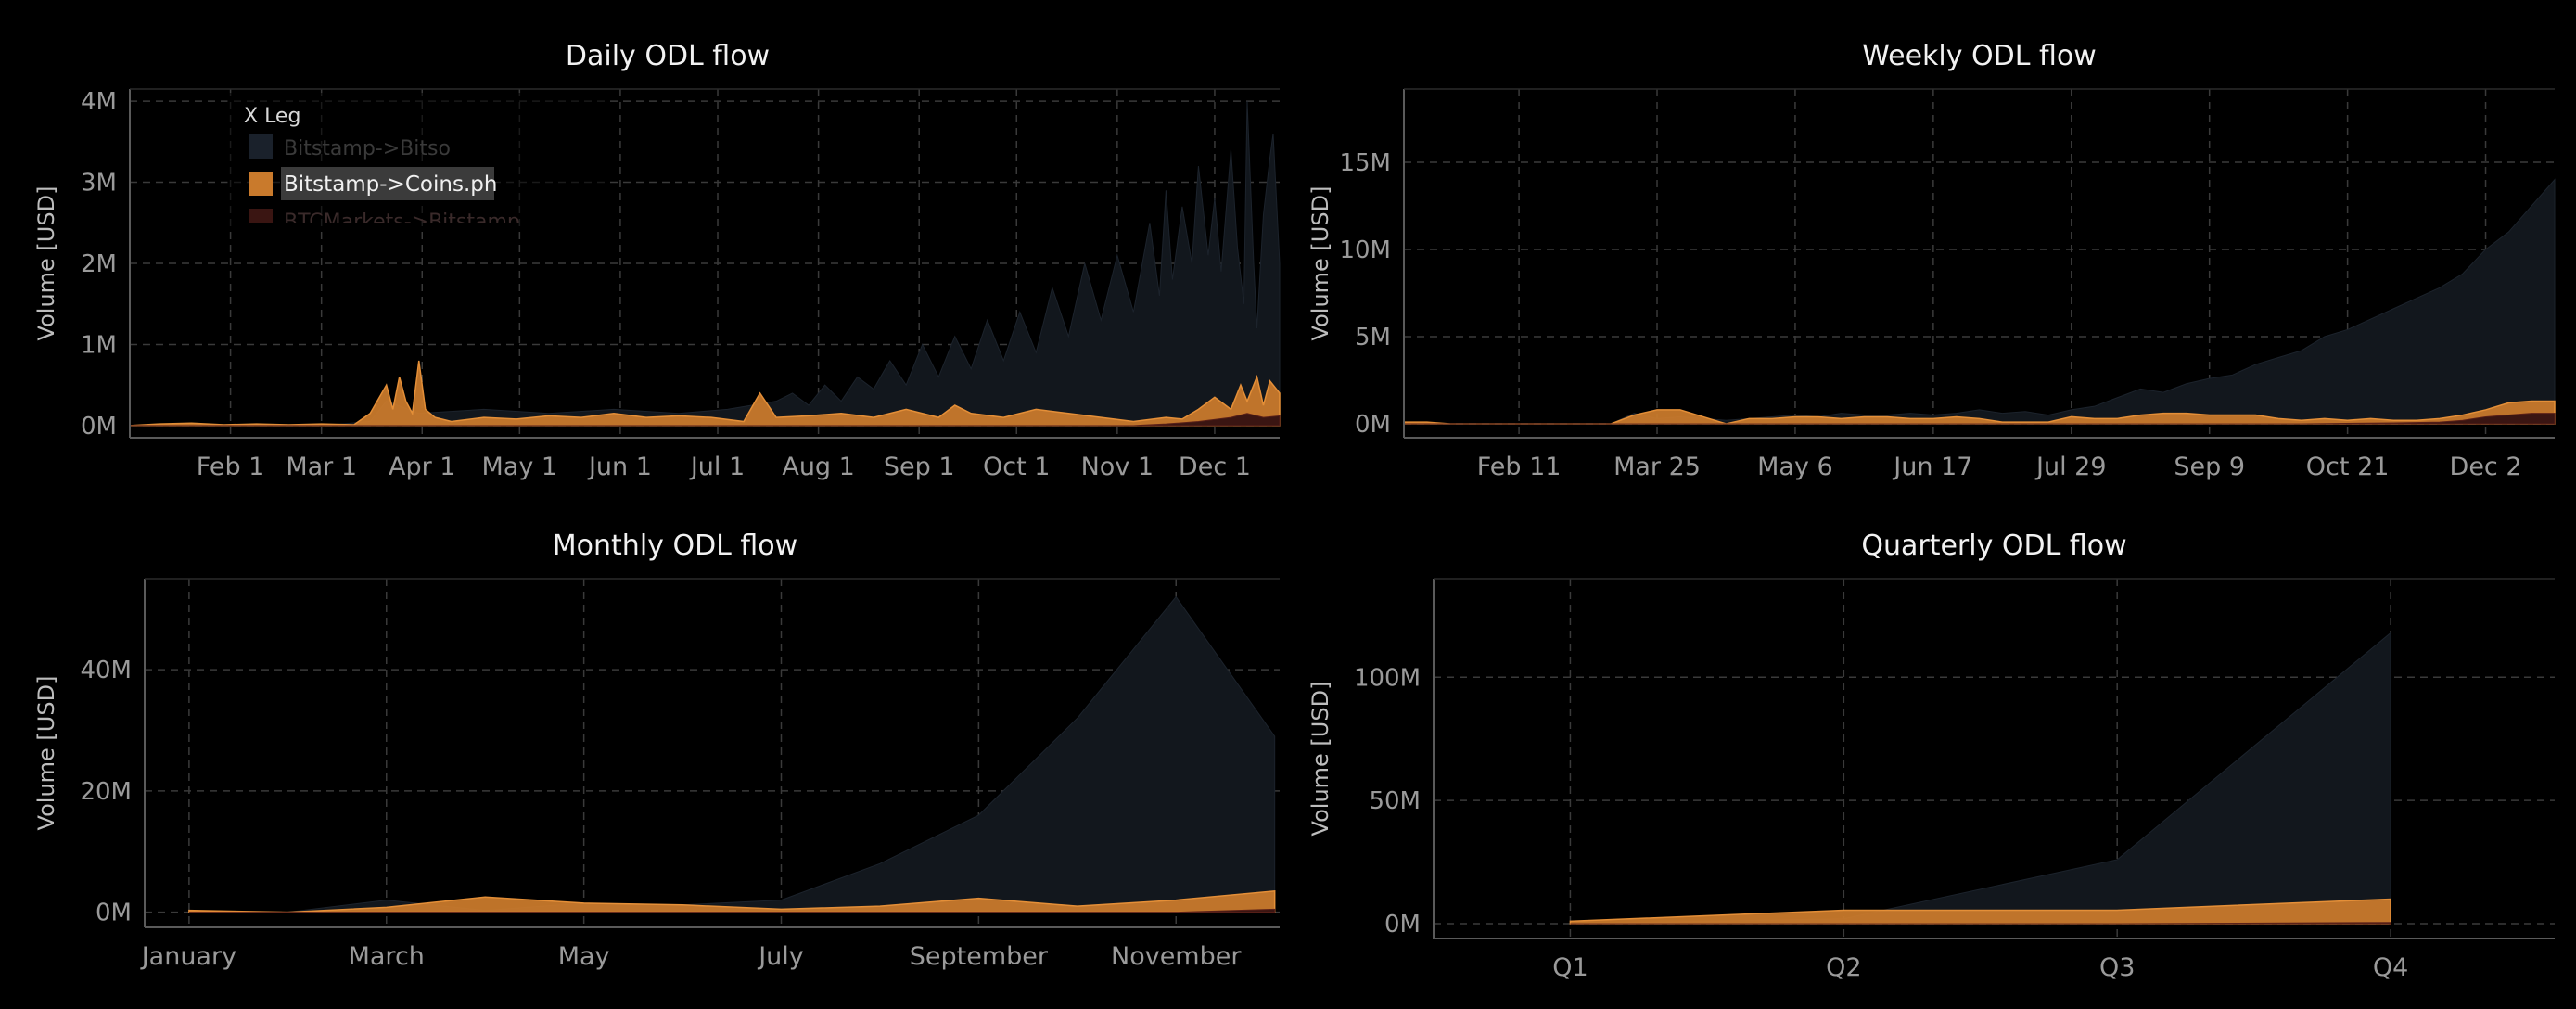  Describe the element at coordinates (1387, 678) in the screenshot. I see `y-tick-label: 100M` at that location.